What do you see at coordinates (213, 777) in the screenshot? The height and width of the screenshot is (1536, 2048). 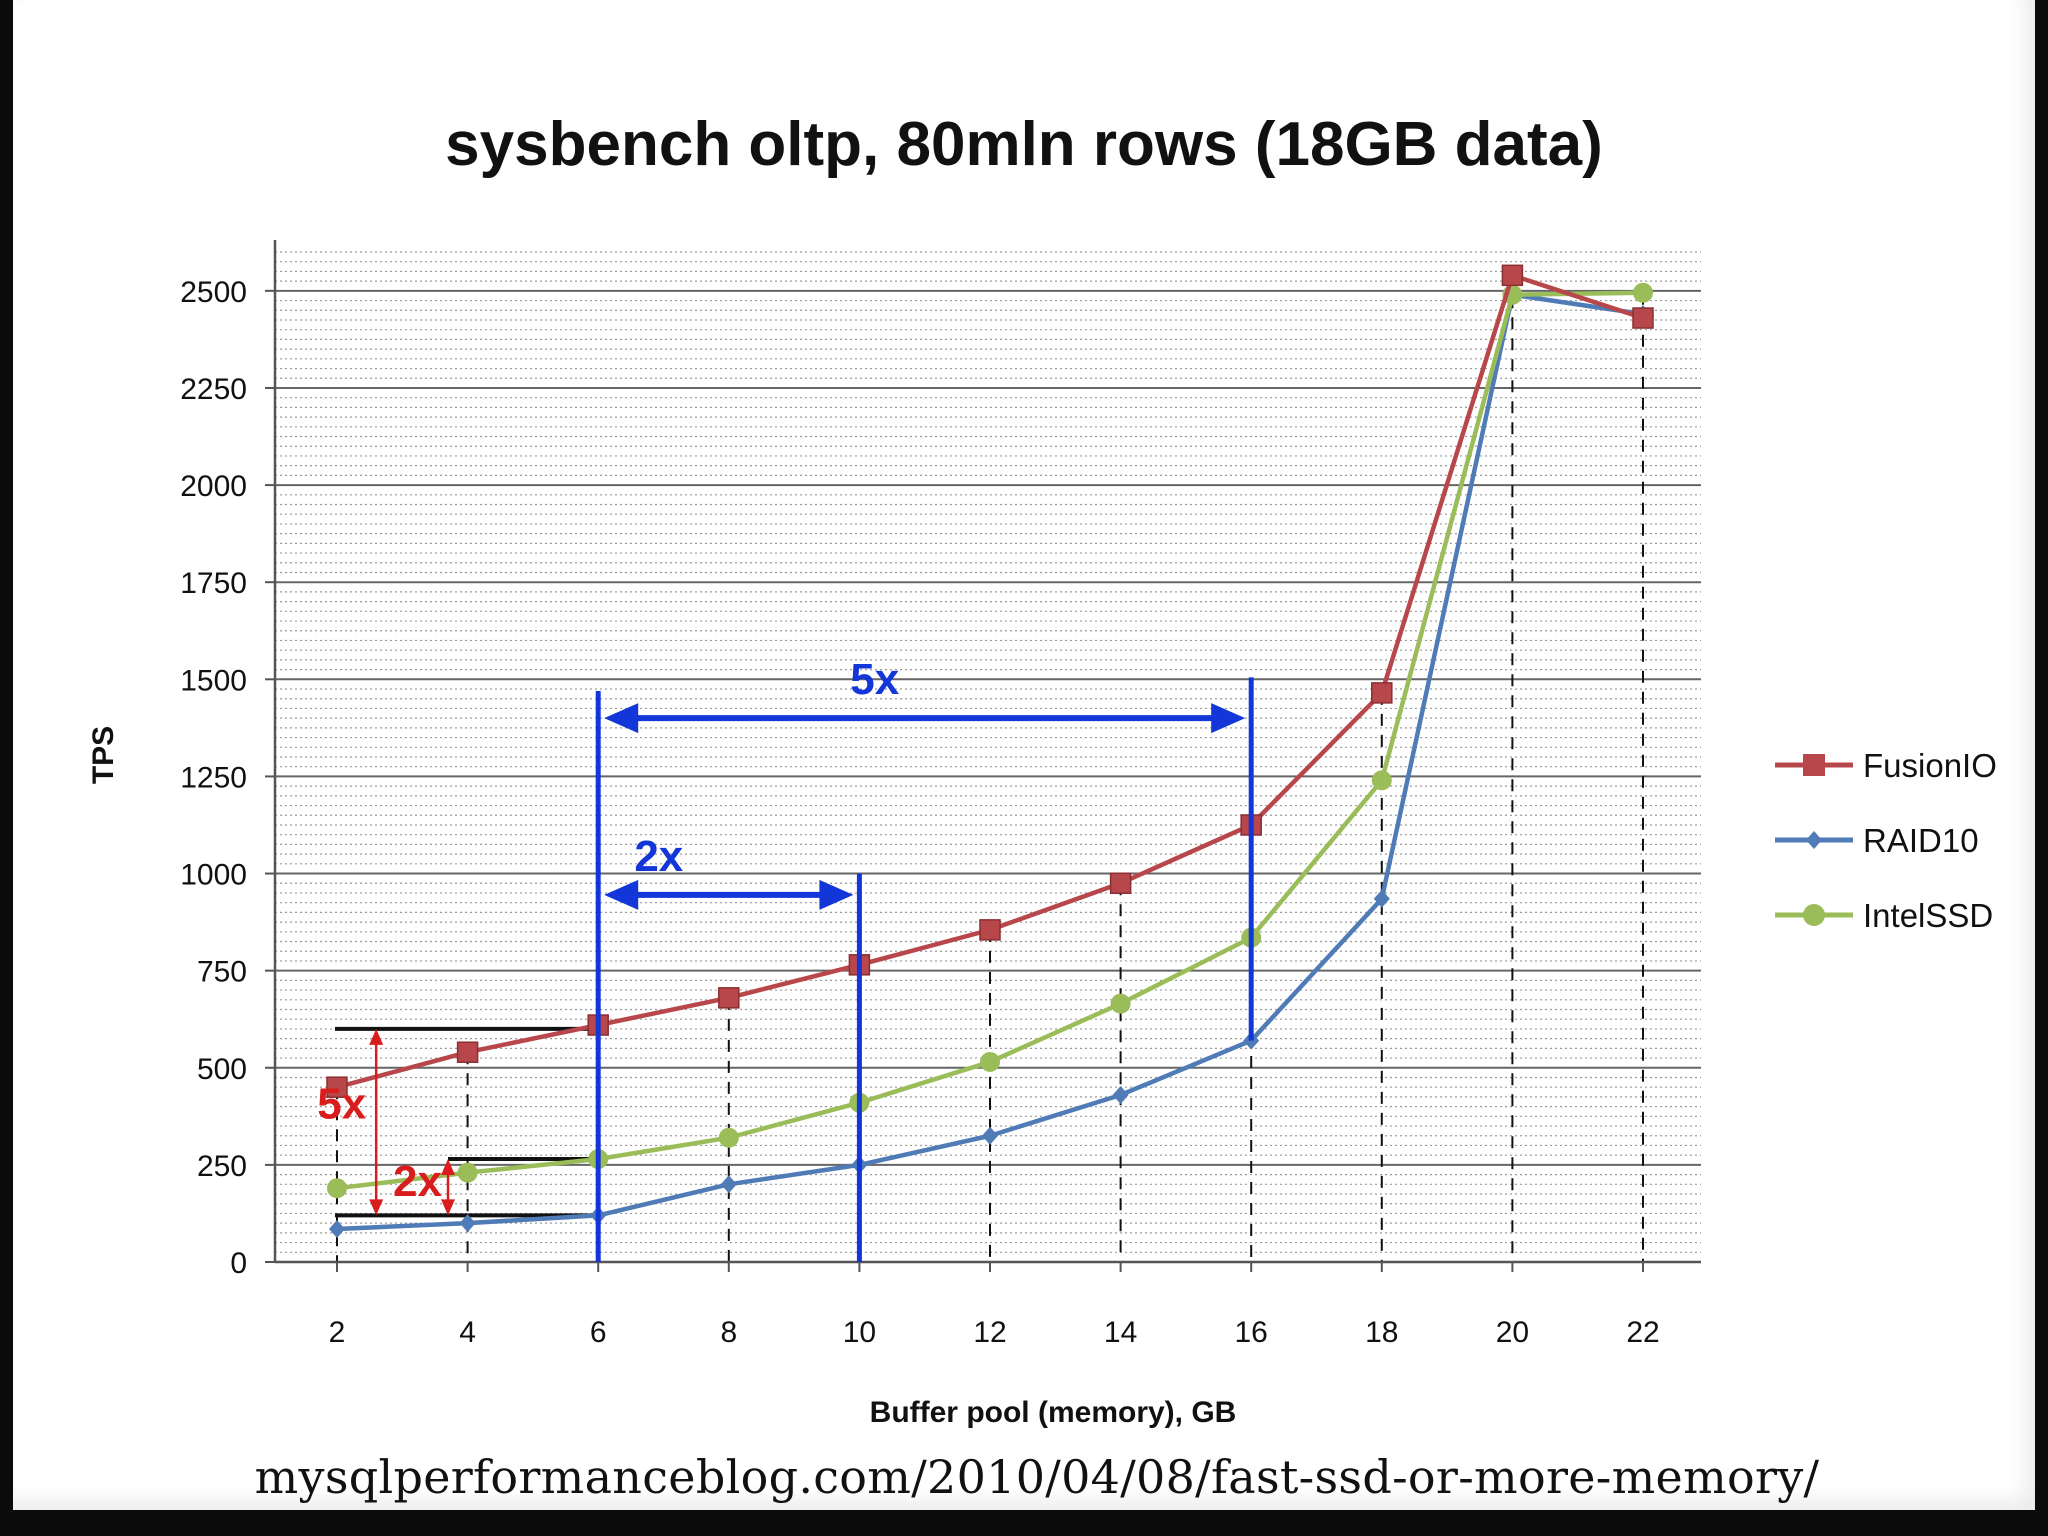 I see `y-tick-label: 1250` at bounding box center [213, 777].